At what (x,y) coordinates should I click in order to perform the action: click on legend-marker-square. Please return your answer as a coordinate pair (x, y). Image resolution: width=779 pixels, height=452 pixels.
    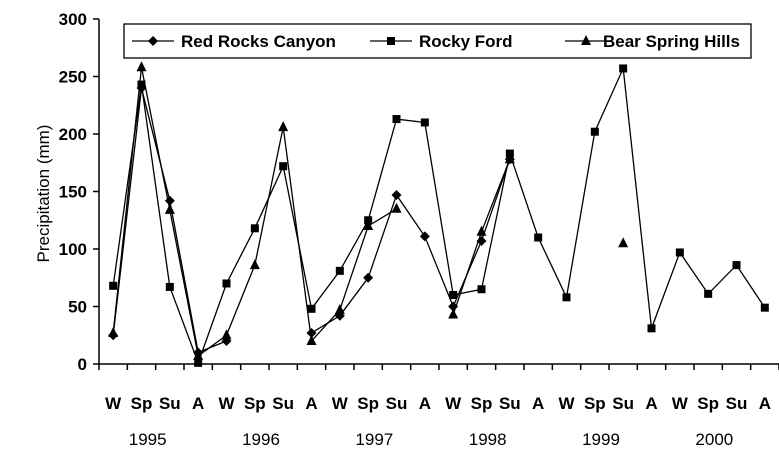
    Looking at the image, I should click on (391, 41).